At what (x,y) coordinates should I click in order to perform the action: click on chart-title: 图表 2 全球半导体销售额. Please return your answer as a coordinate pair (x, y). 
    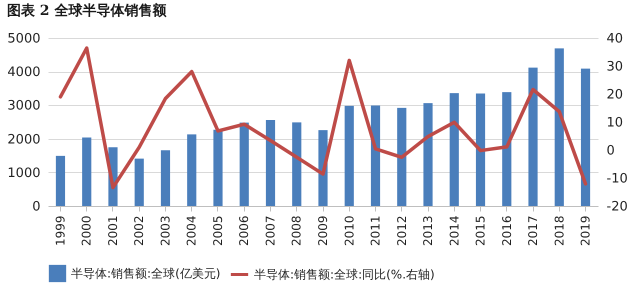
    Looking at the image, I should click on (87, 10).